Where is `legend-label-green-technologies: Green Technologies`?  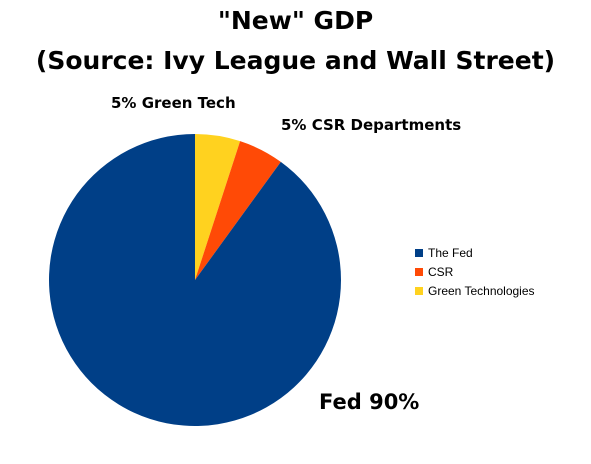 legend-label-green-technologies: Green Technologies is located at coordinates (481, 290).